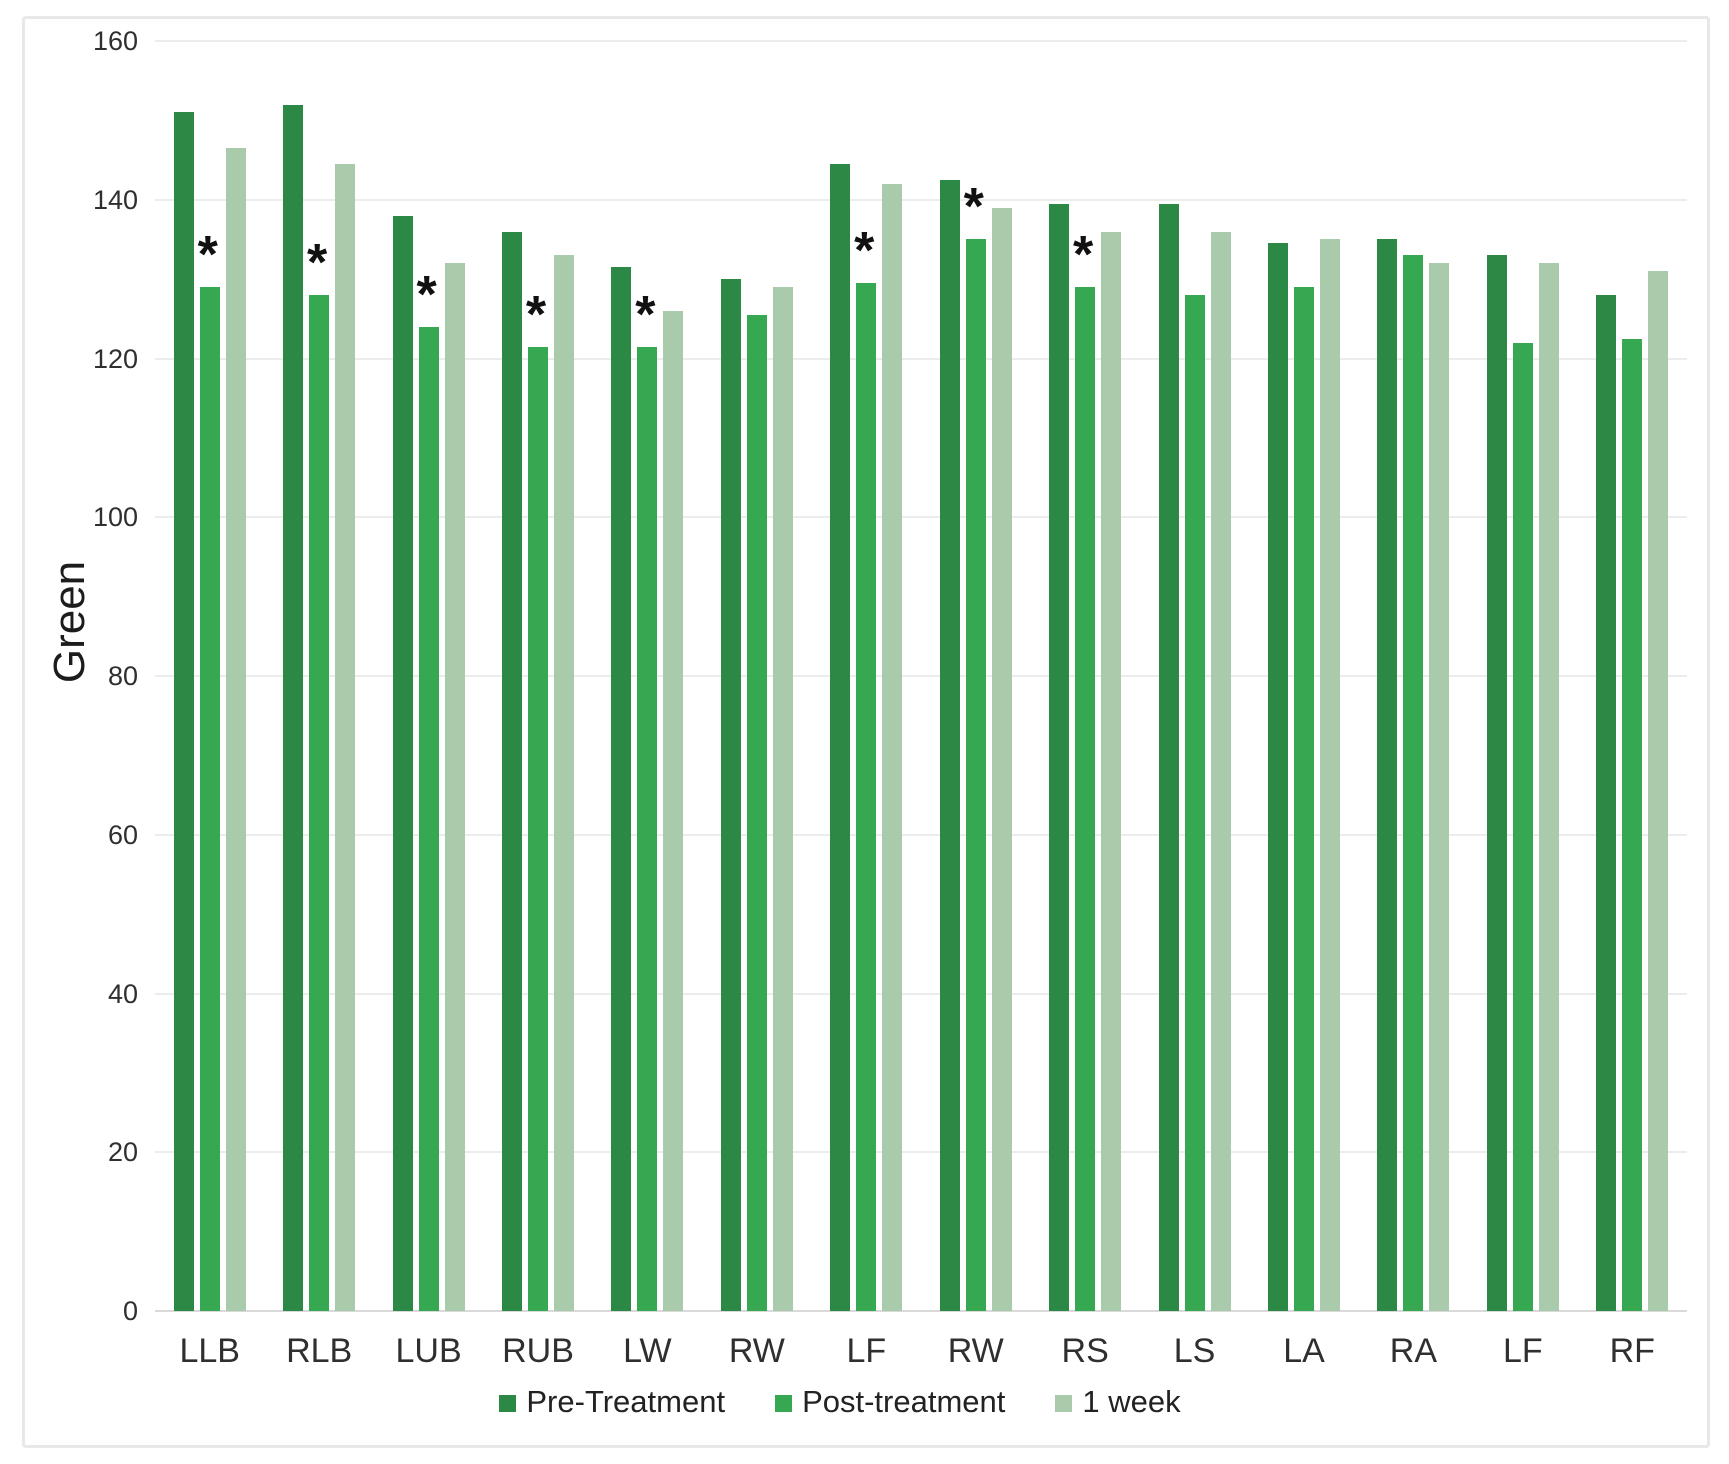 The image size is (1729, 1464). Describe the element at coordinates (512, 771) in the screenshot. I see `bar-rub-pre-treatment` at that location.